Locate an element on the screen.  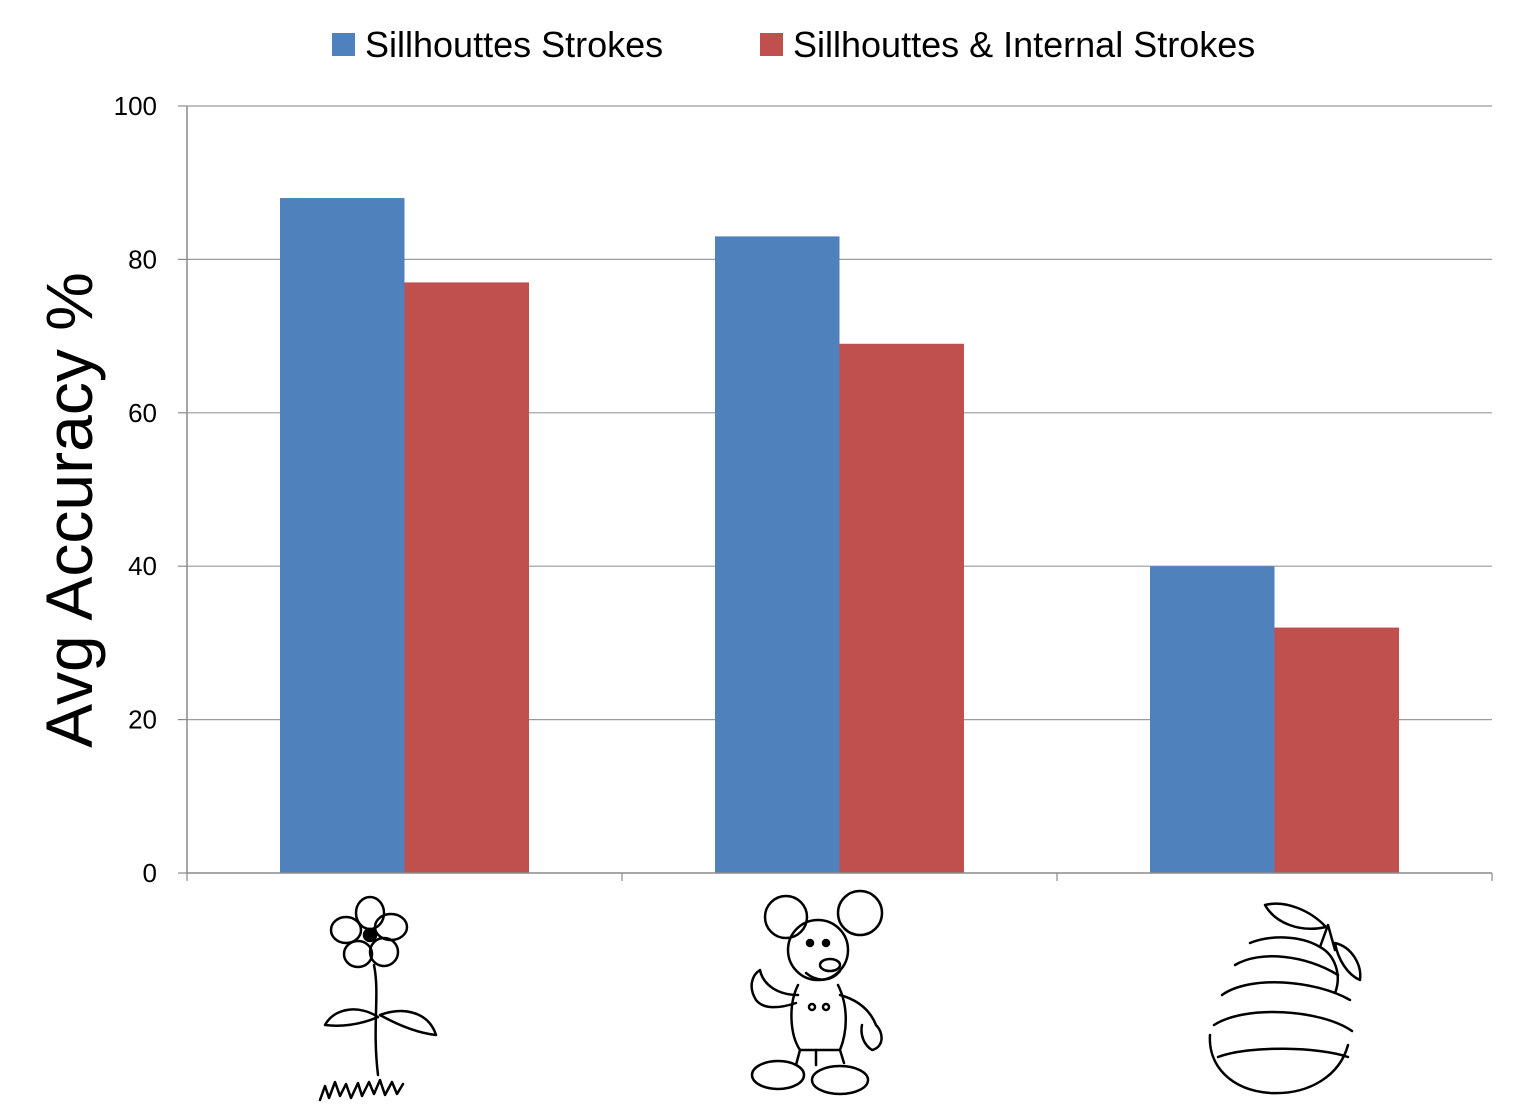
y-tick-label-40: 40 is located at coordinates (142, 566).